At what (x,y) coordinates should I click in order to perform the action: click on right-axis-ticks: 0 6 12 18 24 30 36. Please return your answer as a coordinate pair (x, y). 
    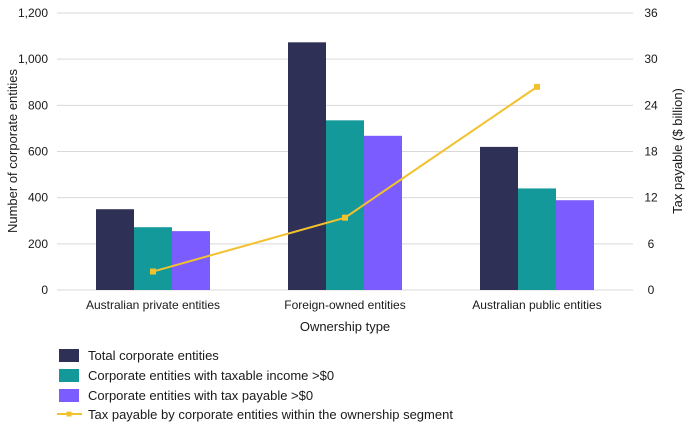
    Looking at the image, I should click on (651, 151).